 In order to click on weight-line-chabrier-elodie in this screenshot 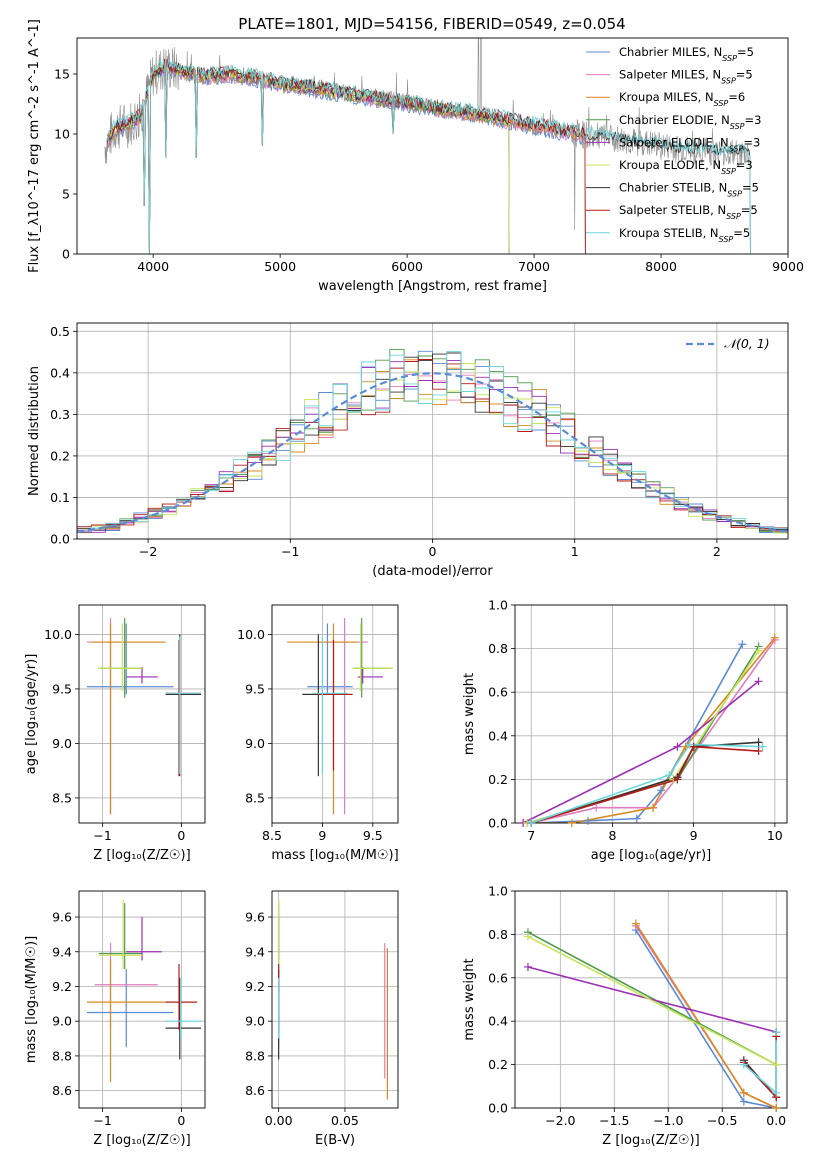, I will do `click(643, 734)`.